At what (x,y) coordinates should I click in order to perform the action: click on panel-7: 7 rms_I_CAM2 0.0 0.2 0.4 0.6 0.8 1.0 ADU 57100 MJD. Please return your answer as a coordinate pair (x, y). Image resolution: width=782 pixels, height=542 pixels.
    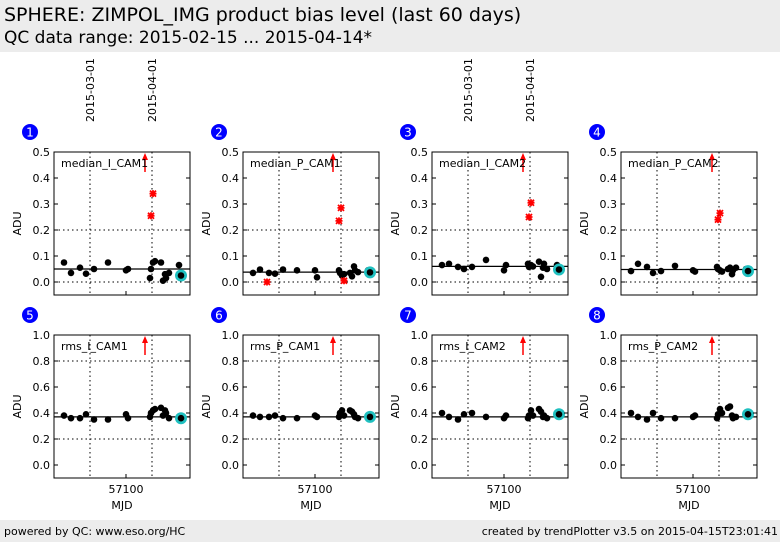
    Looking at the image, I should click on (479, 409).